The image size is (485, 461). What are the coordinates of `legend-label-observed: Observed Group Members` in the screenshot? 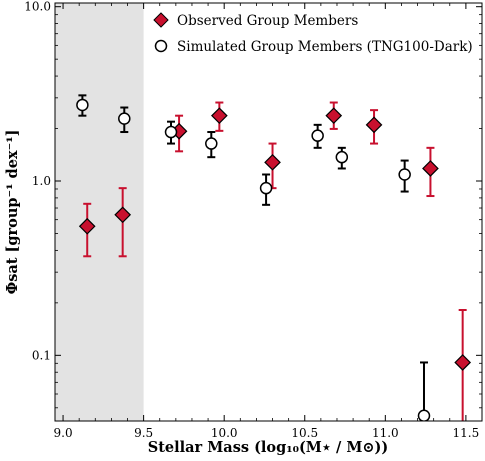 It's located at (267, 21).